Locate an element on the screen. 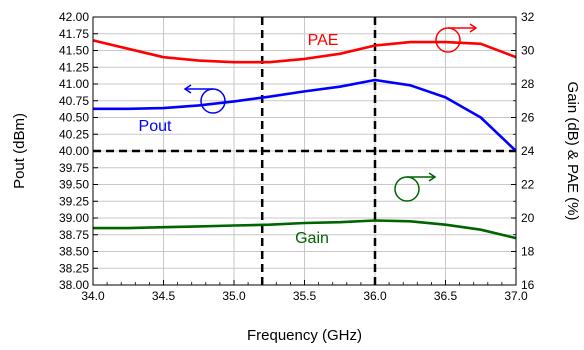  y-left-tick-label: 40.00 is located at coordinates (74, 151).